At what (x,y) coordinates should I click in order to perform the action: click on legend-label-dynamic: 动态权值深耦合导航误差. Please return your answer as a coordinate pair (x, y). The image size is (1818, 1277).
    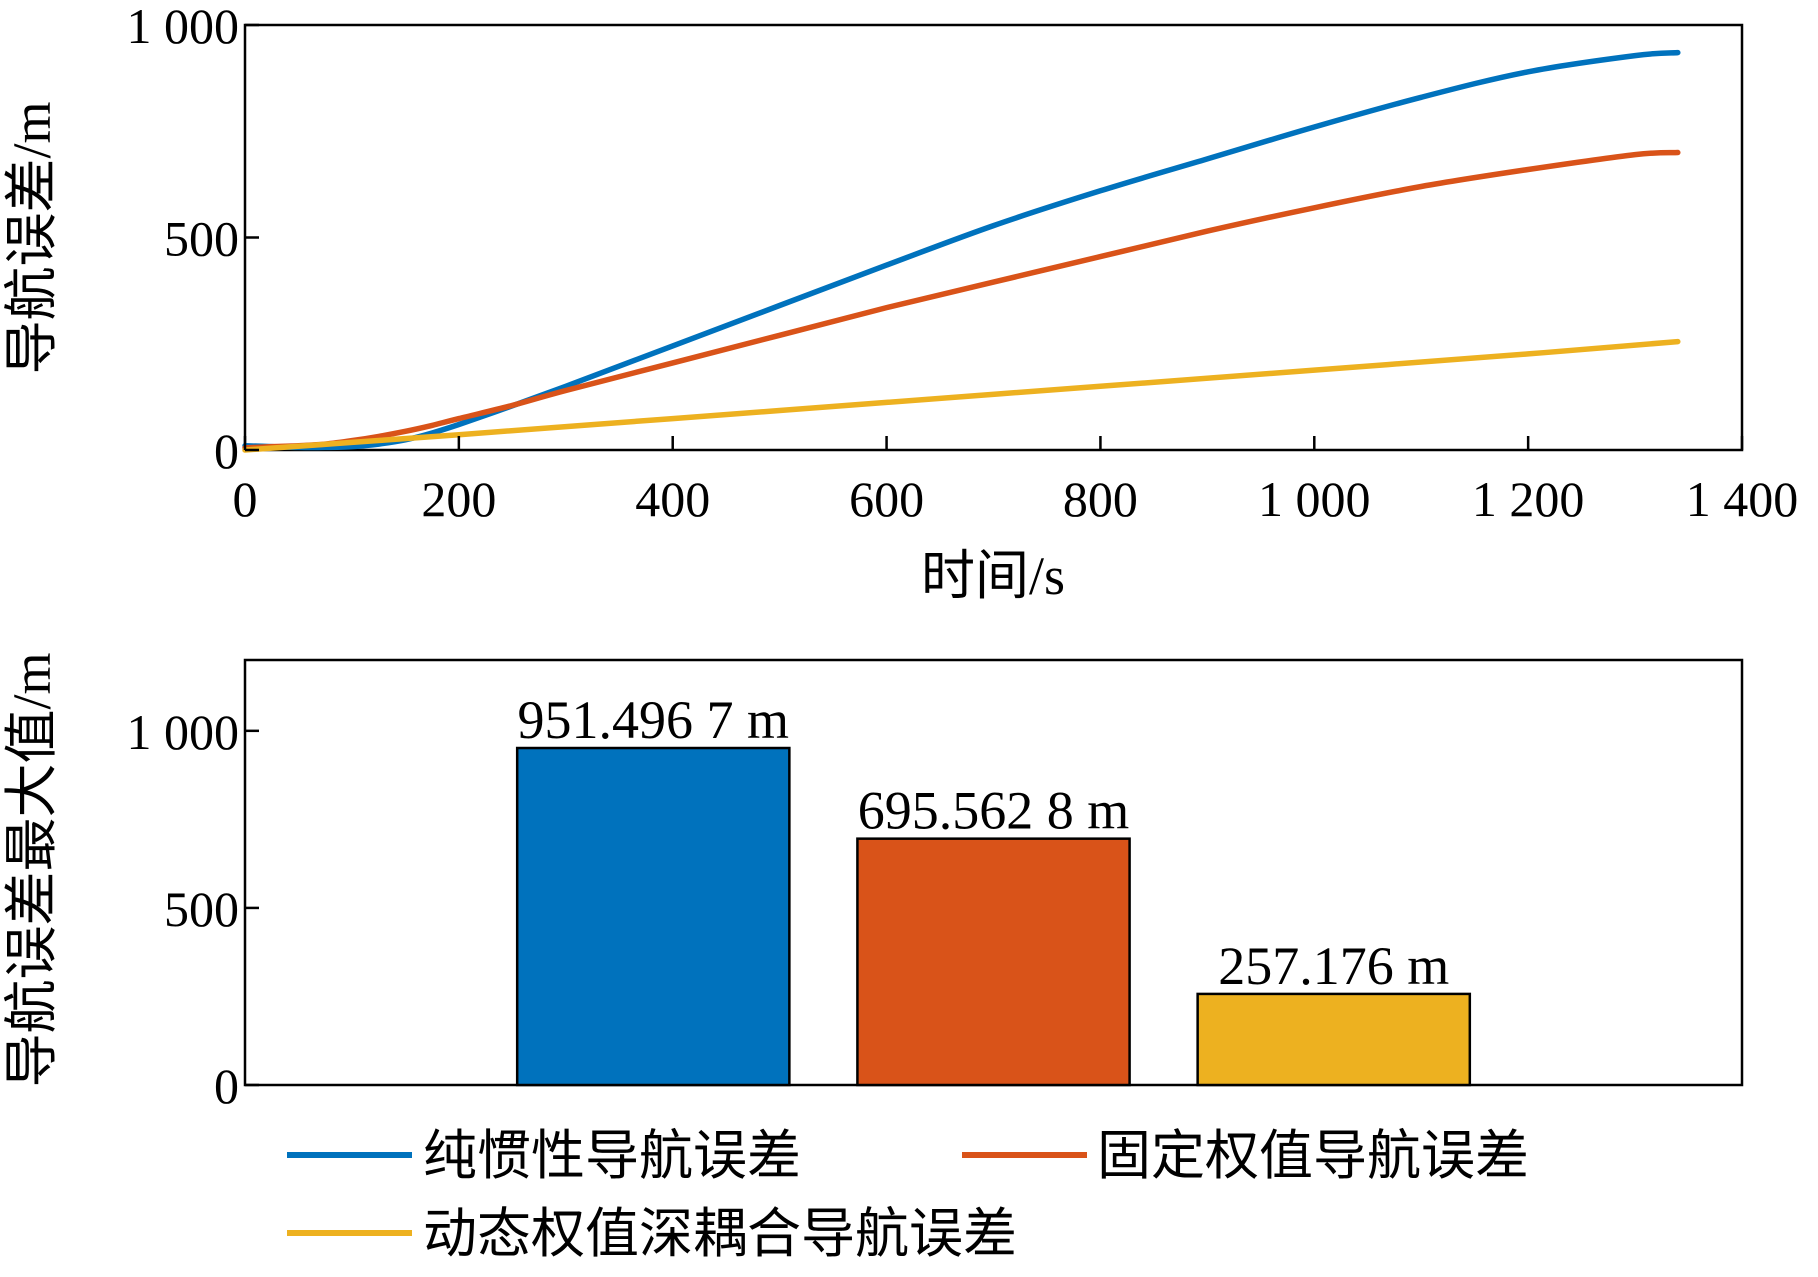
    Looking at the image, I should click on (720, 1234).